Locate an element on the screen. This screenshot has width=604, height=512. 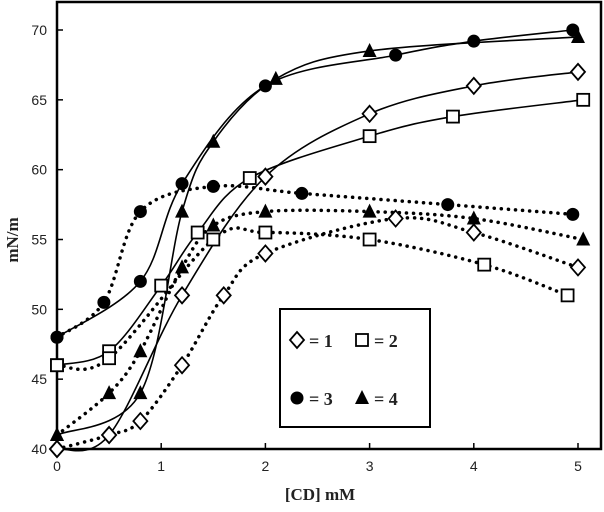
x-tick-label: 4 is located at coordinates (474, 466).